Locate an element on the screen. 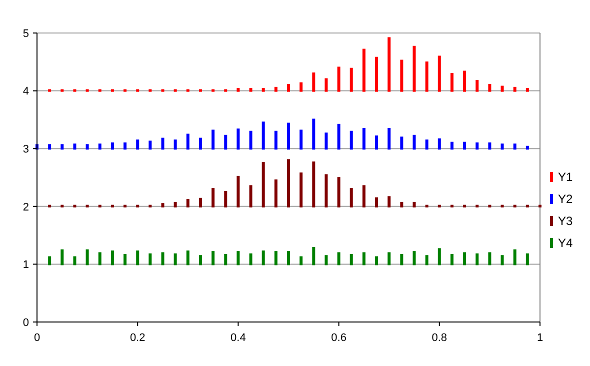 The height and width of the screenshot is (366, 590). x-tick-label: 0 is located at coordinates (37, 338).